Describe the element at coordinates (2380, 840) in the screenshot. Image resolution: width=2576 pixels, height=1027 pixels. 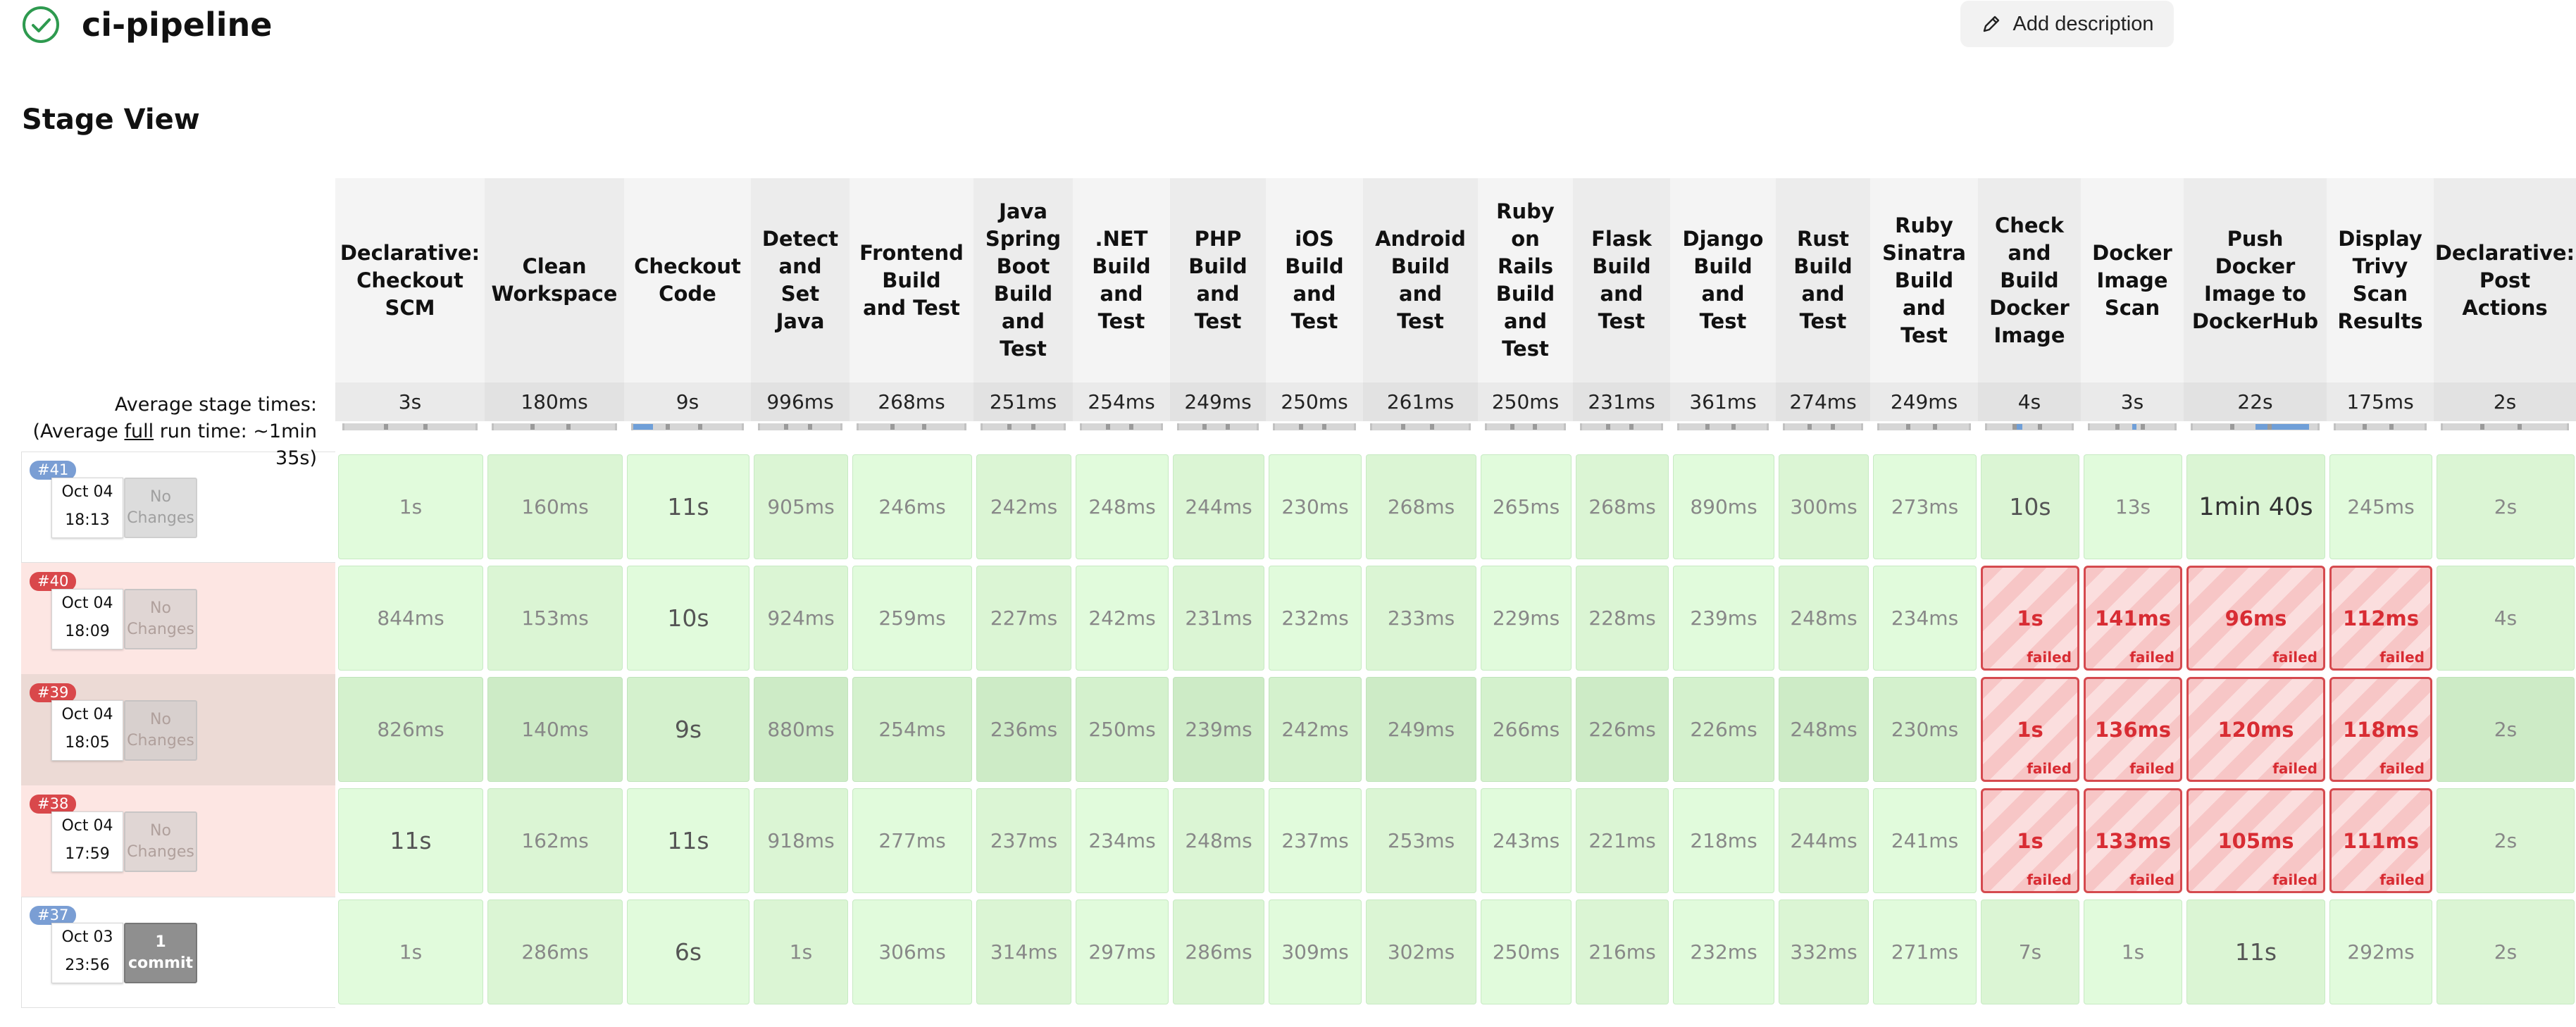
I see `stage-cell-failed: 111ms failed` at that location.